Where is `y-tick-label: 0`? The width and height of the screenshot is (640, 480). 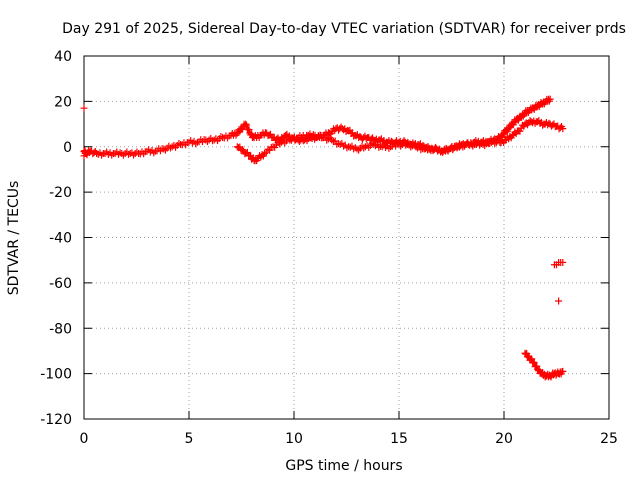 y-tick-label: 0 is located at coordinates (67, 148).